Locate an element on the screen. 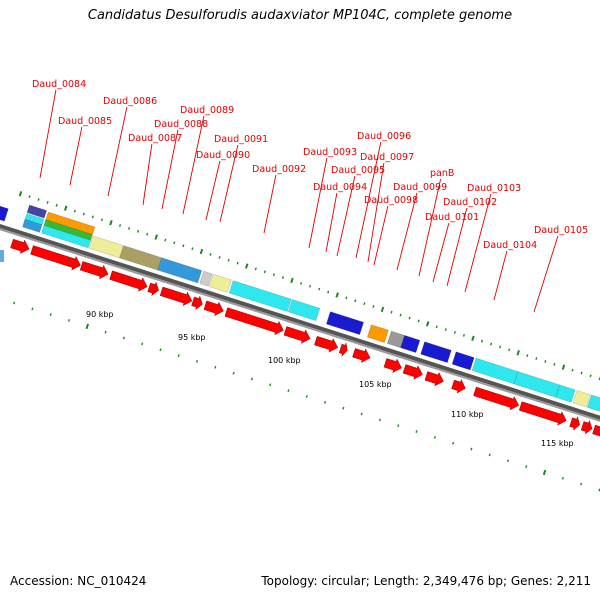  gene-label: Daud_0091 is located at coordinates (241, 139).